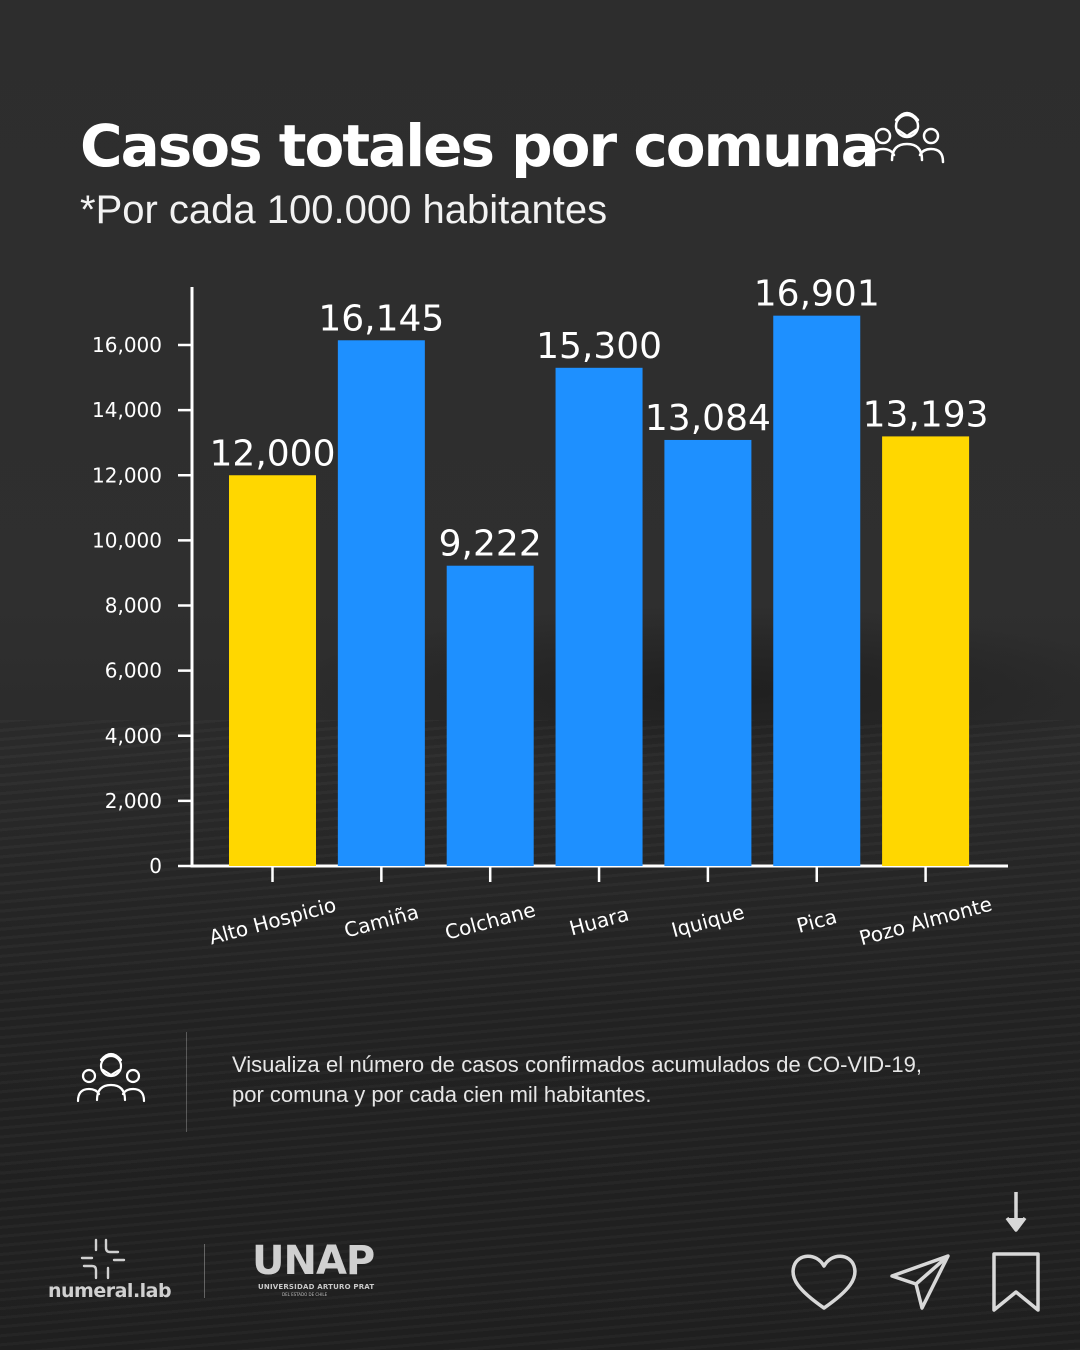  I want to click on x-tick-label: Huara, so click(599, 921).